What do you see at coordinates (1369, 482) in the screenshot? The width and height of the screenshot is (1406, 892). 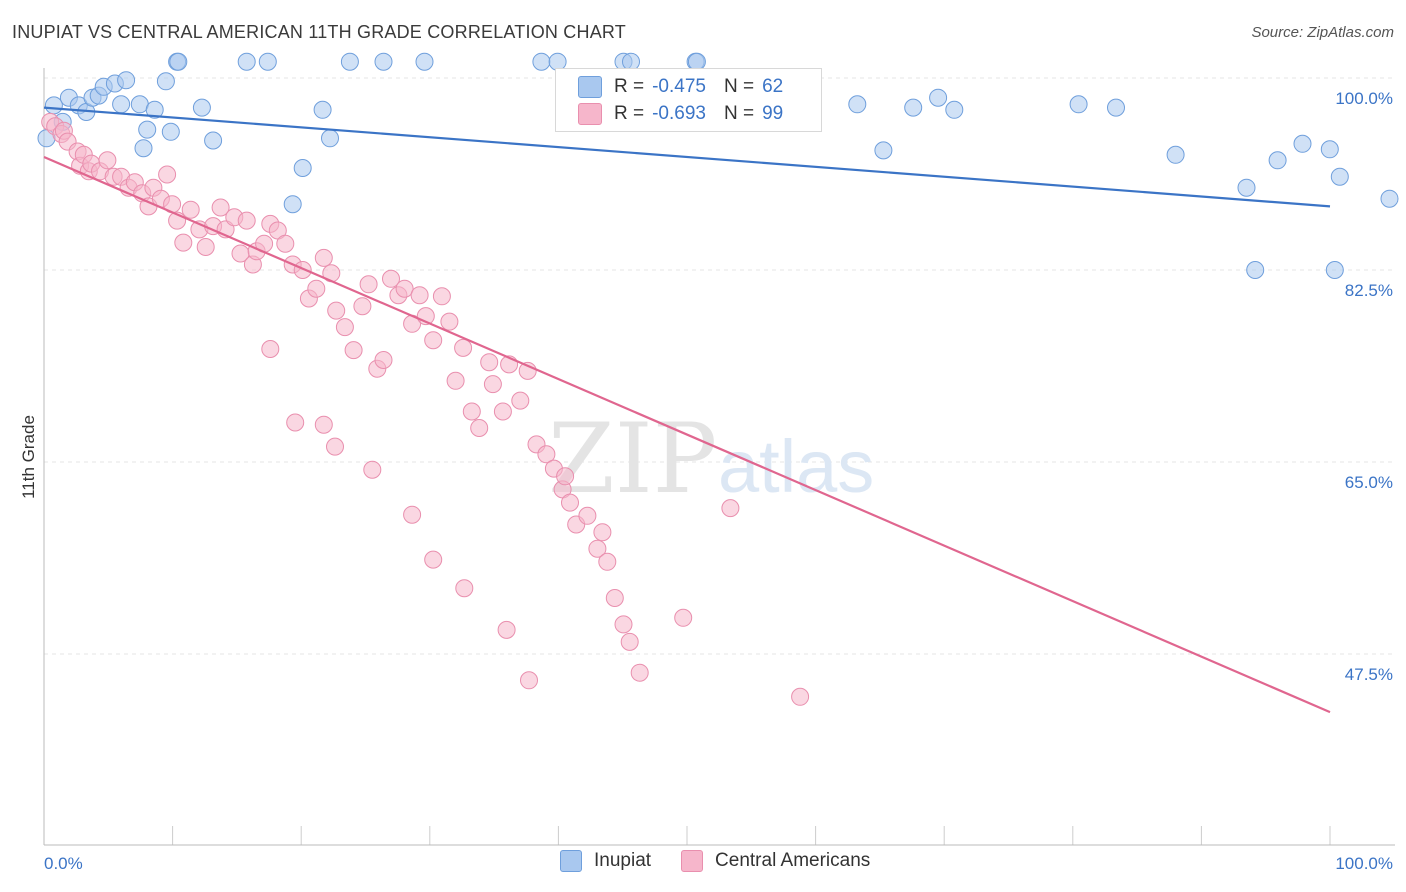 I see `y-tick-label: 65.0%` at bounding box center [1369, 482].